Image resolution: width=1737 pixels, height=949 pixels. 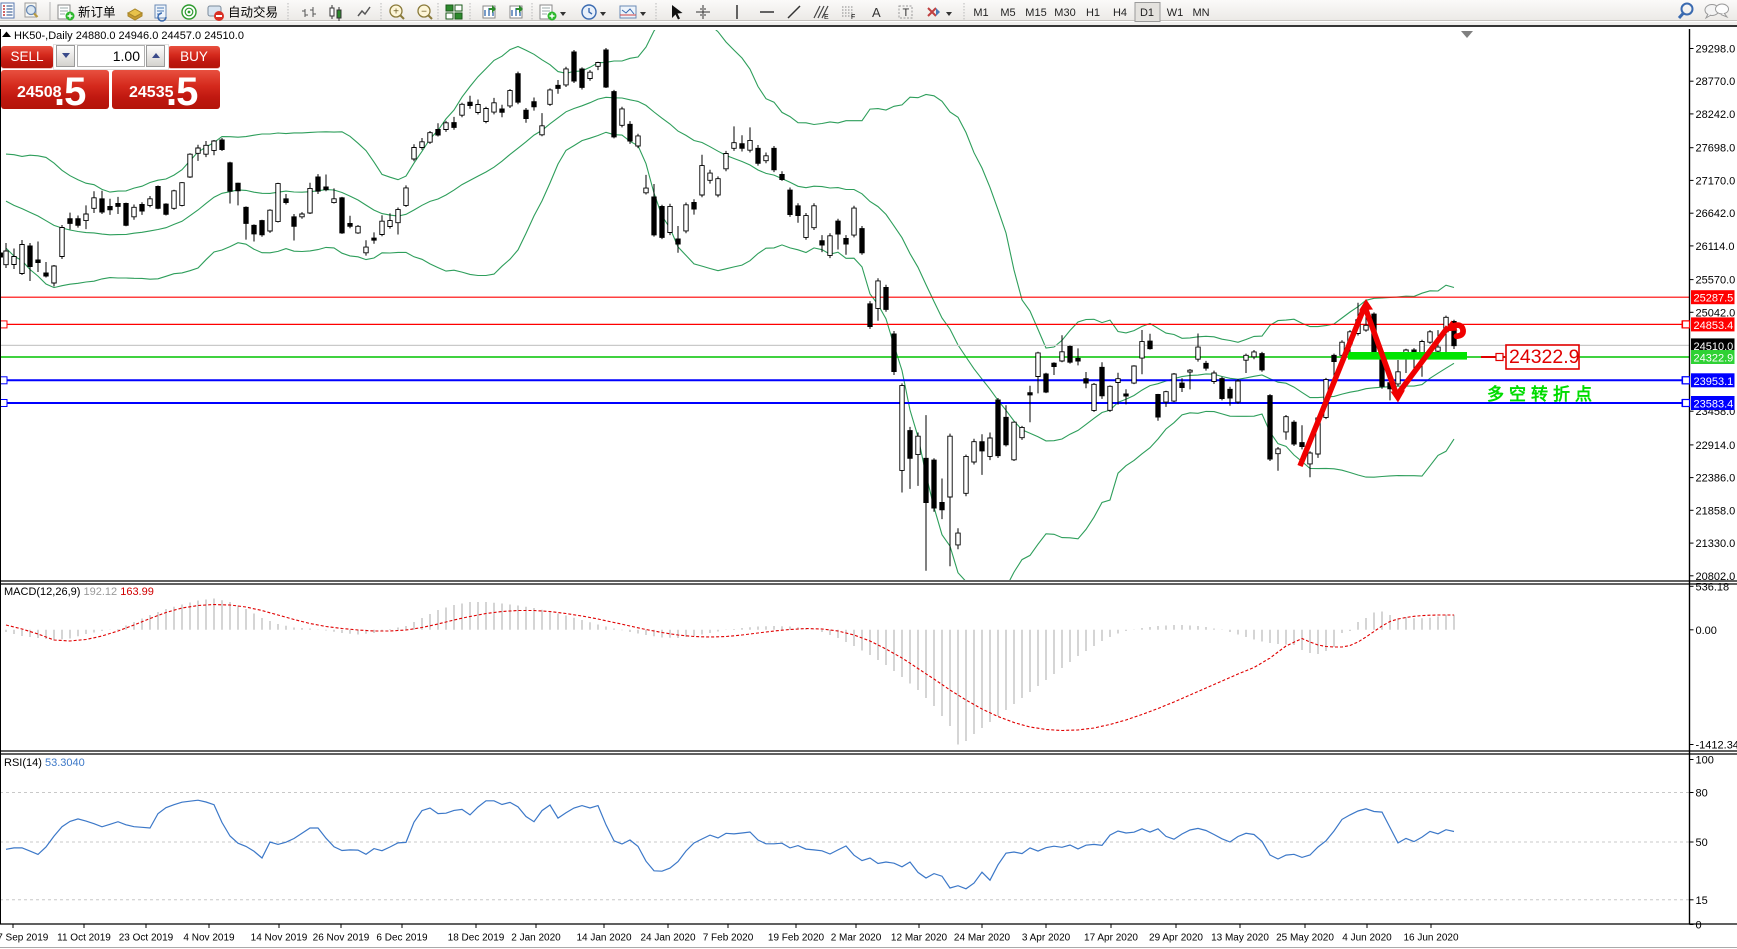 What do you see at coordinates (476, 938) in the screenshot?
I see `svg-text: 18 Dec 2019` at bounding box center [476, 938].